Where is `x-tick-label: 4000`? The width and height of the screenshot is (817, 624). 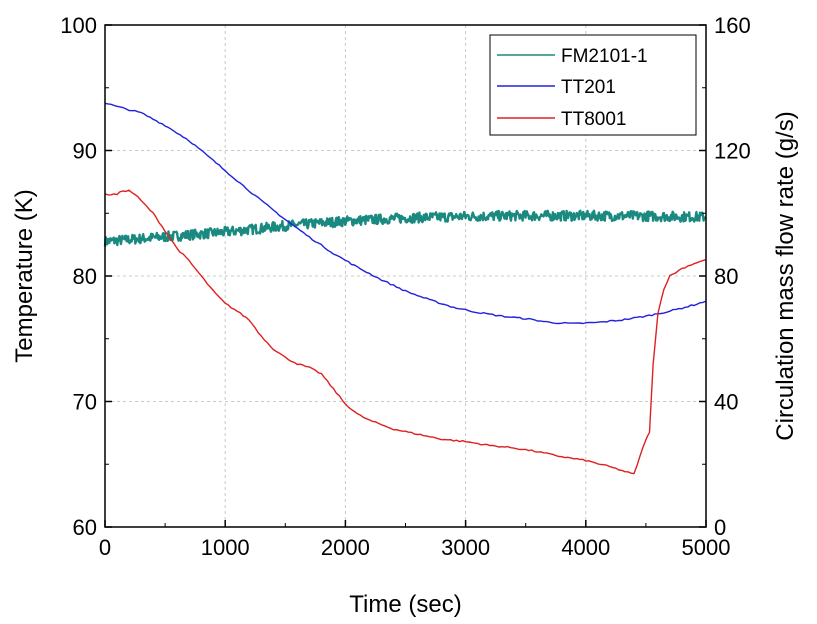
x-tick-label: 4000 is located at coordinates (585, 547).